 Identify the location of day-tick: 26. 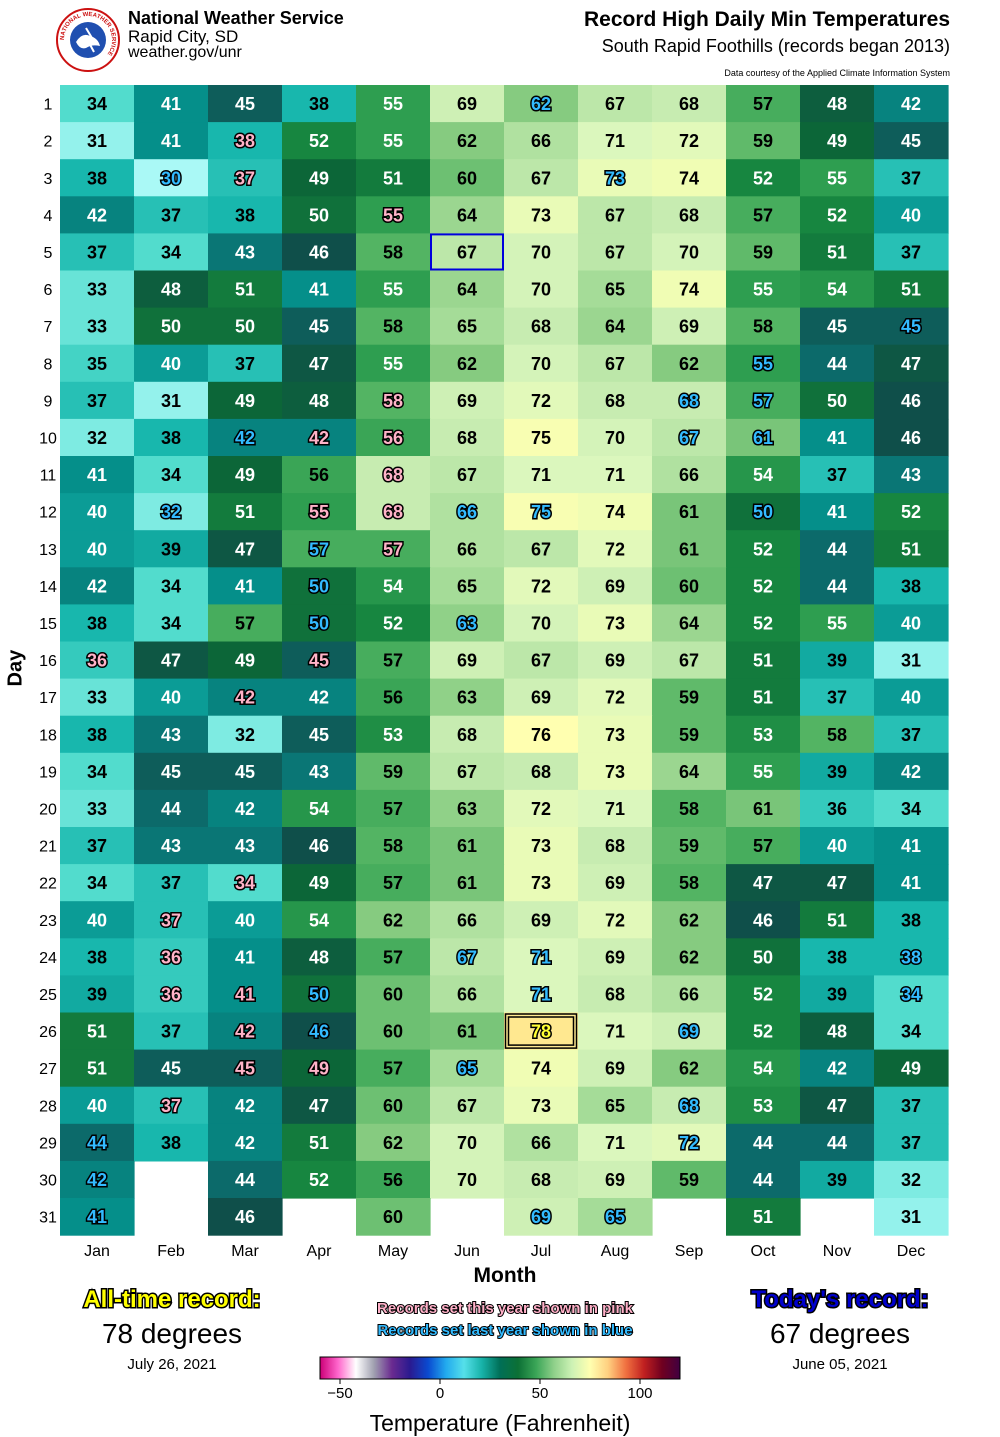
(48, 1032).